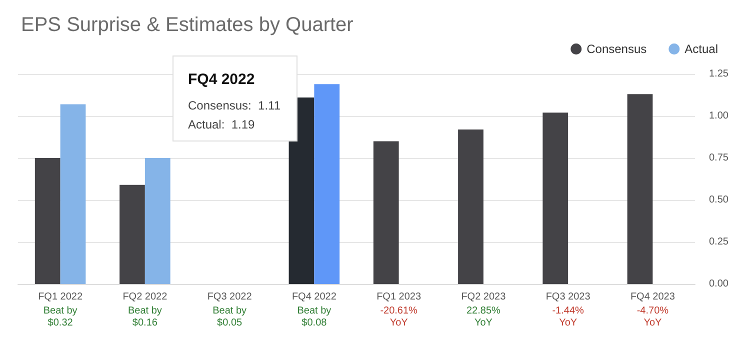 The height and width of the screenshot is (348, 743). Describe the element at coordinates (145, 317) in the screenshot. I see `text: Beat by $0.16` at that location.